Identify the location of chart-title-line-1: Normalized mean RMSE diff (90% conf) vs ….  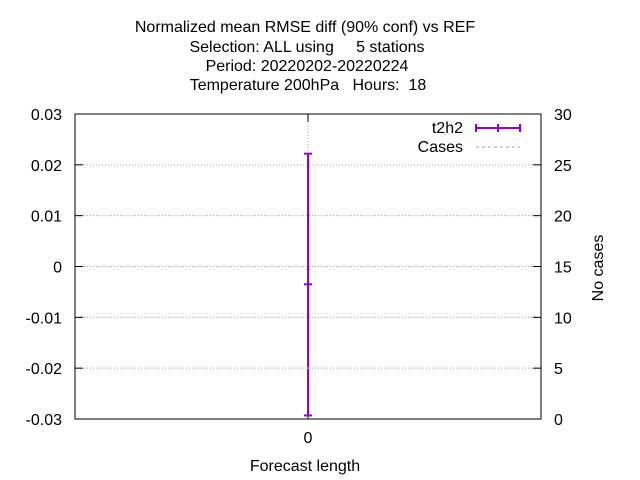
(305, 27).